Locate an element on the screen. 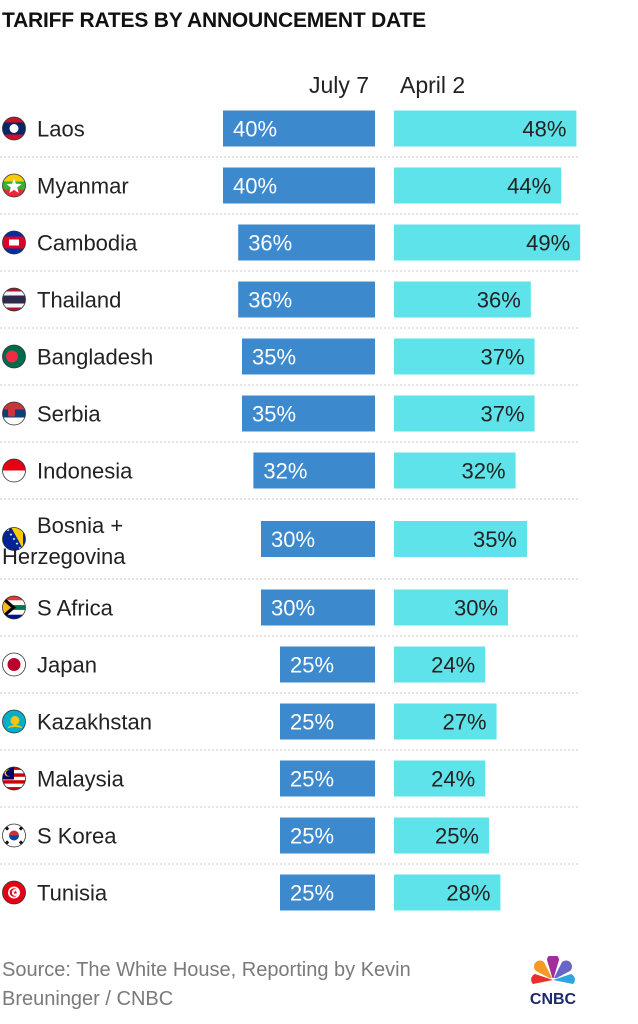  cambodia-flag-icon is located at coordinates (14, 242).